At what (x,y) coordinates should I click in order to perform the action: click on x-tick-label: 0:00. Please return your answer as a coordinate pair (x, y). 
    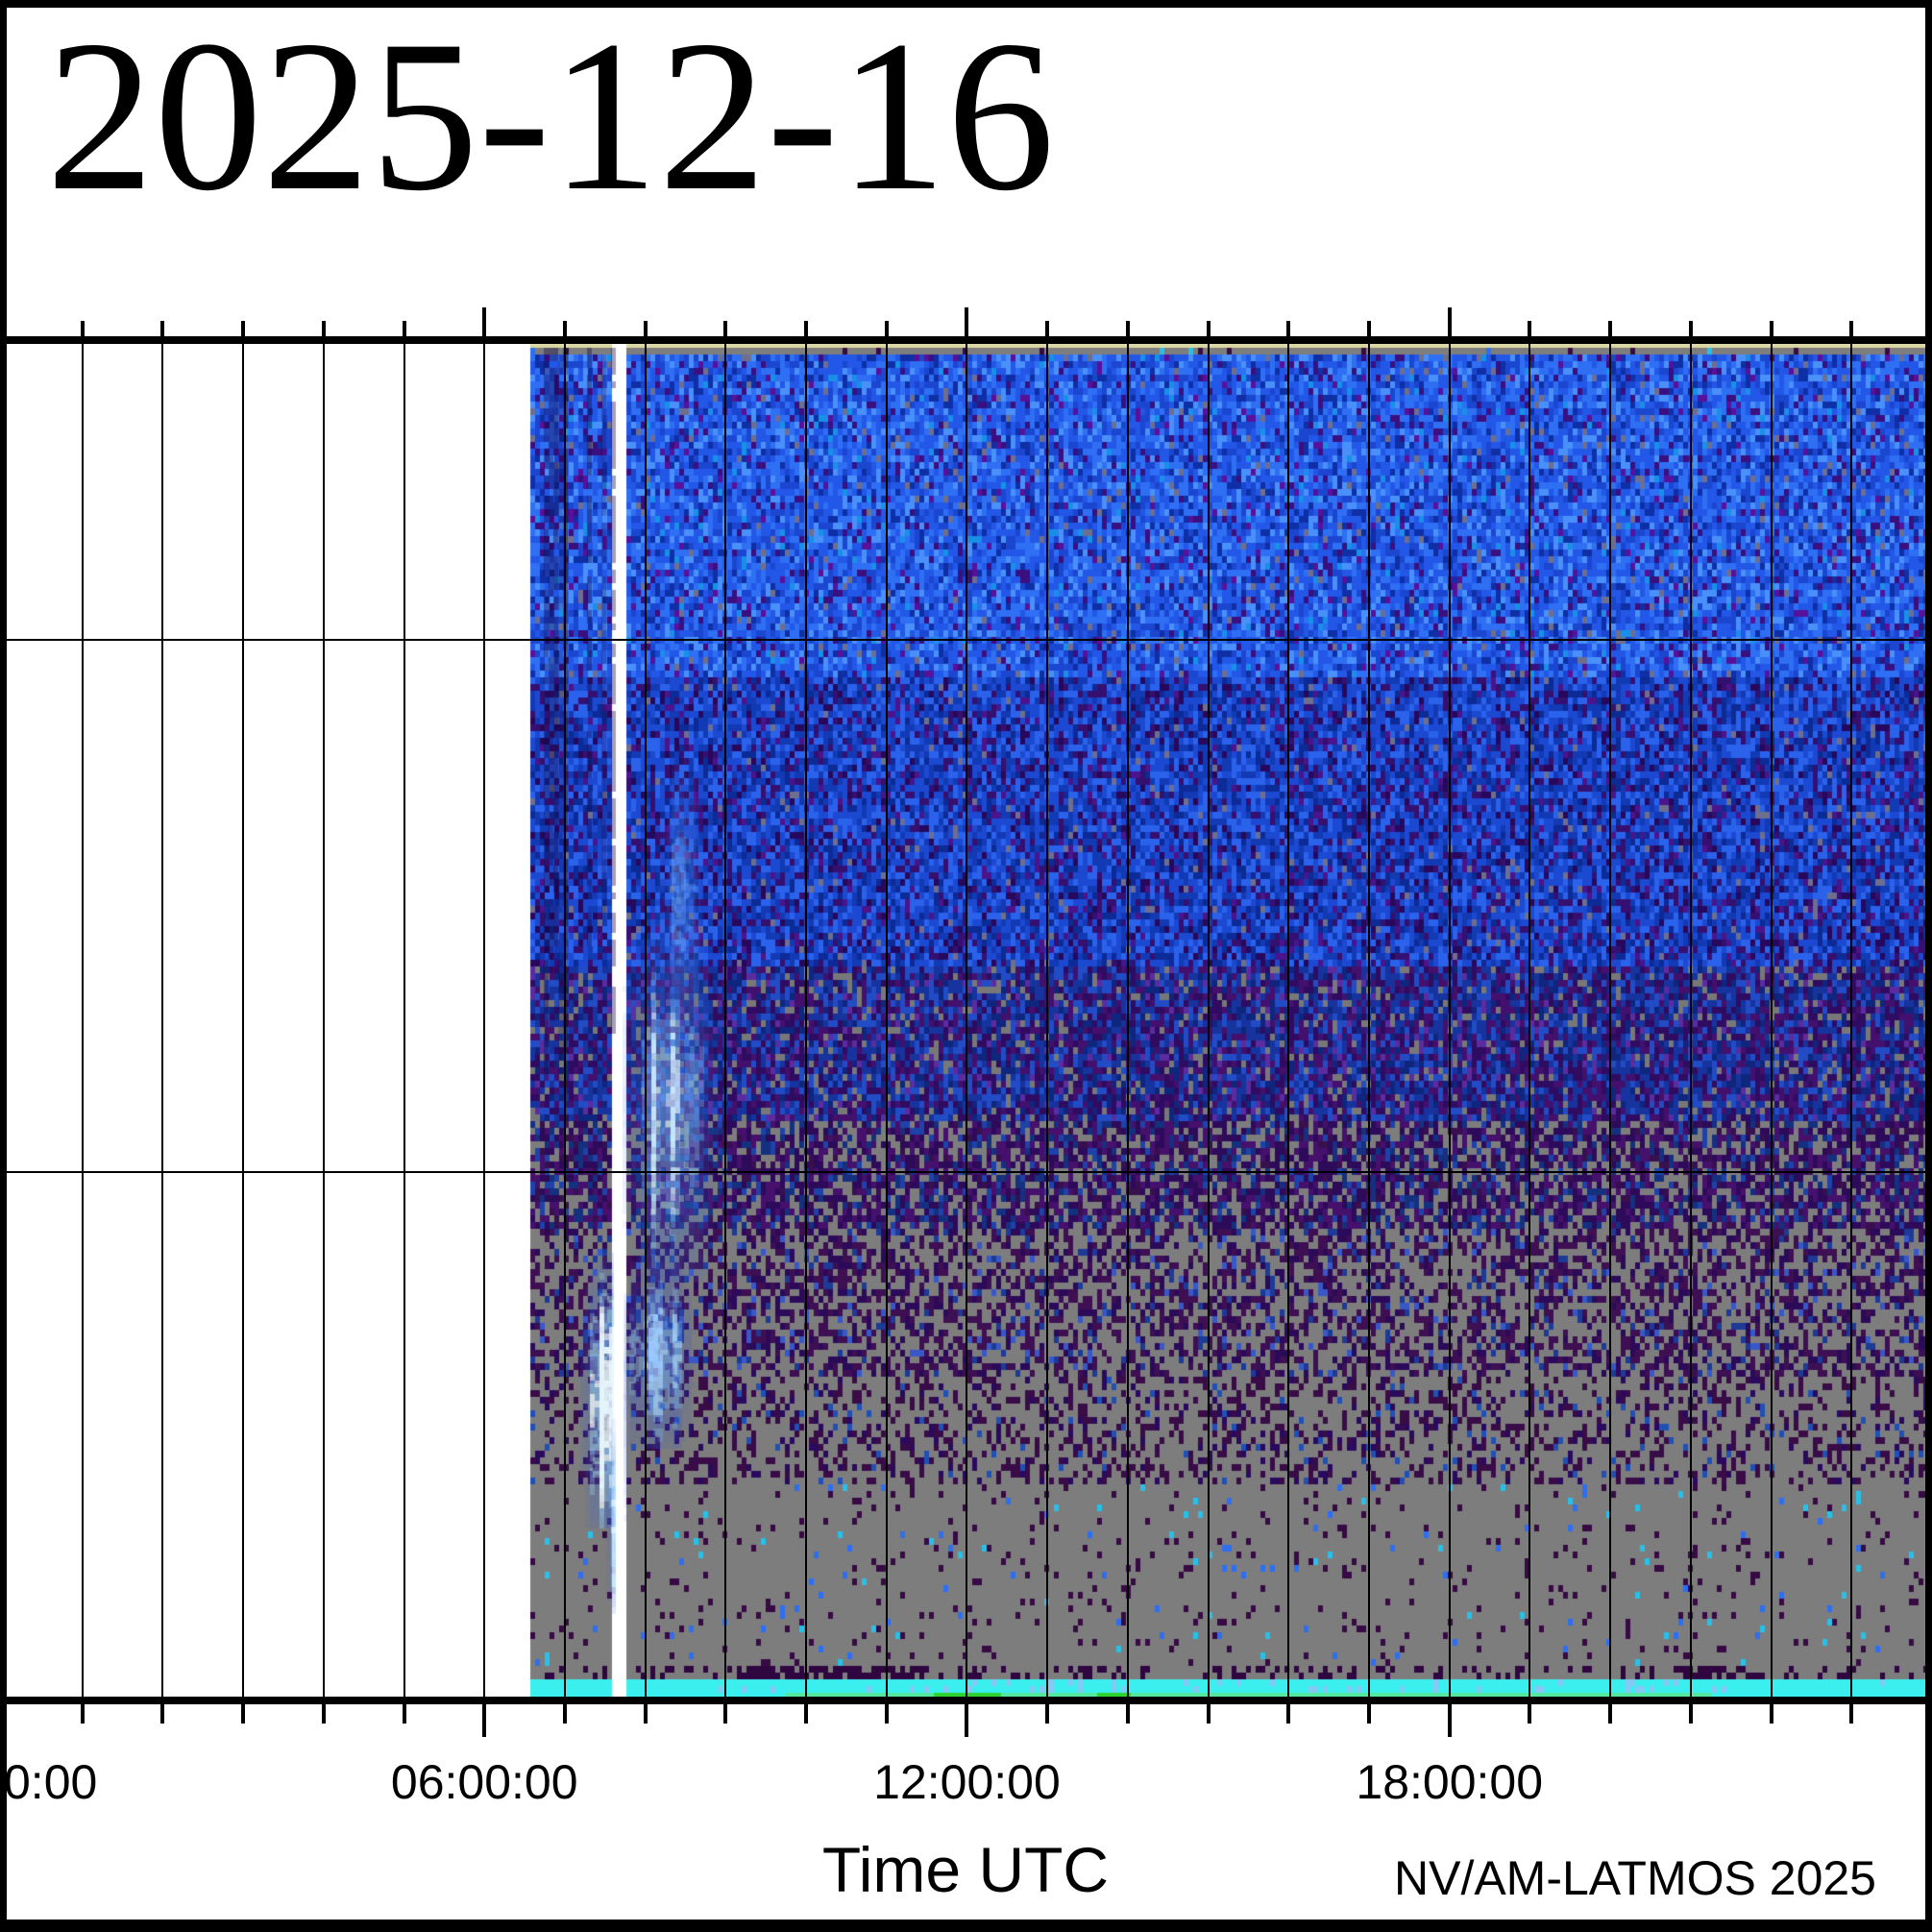
    Looking at the image, I should click on (51, 1782).